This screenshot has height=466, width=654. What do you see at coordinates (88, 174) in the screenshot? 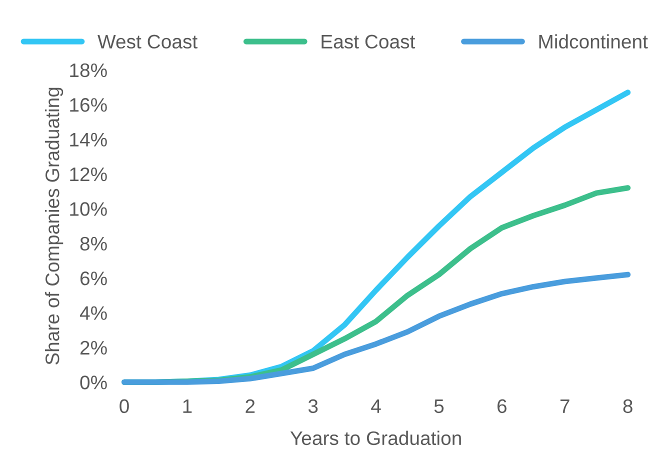
I see `y-tick-label: 12%` at bounding box center [88, 174].